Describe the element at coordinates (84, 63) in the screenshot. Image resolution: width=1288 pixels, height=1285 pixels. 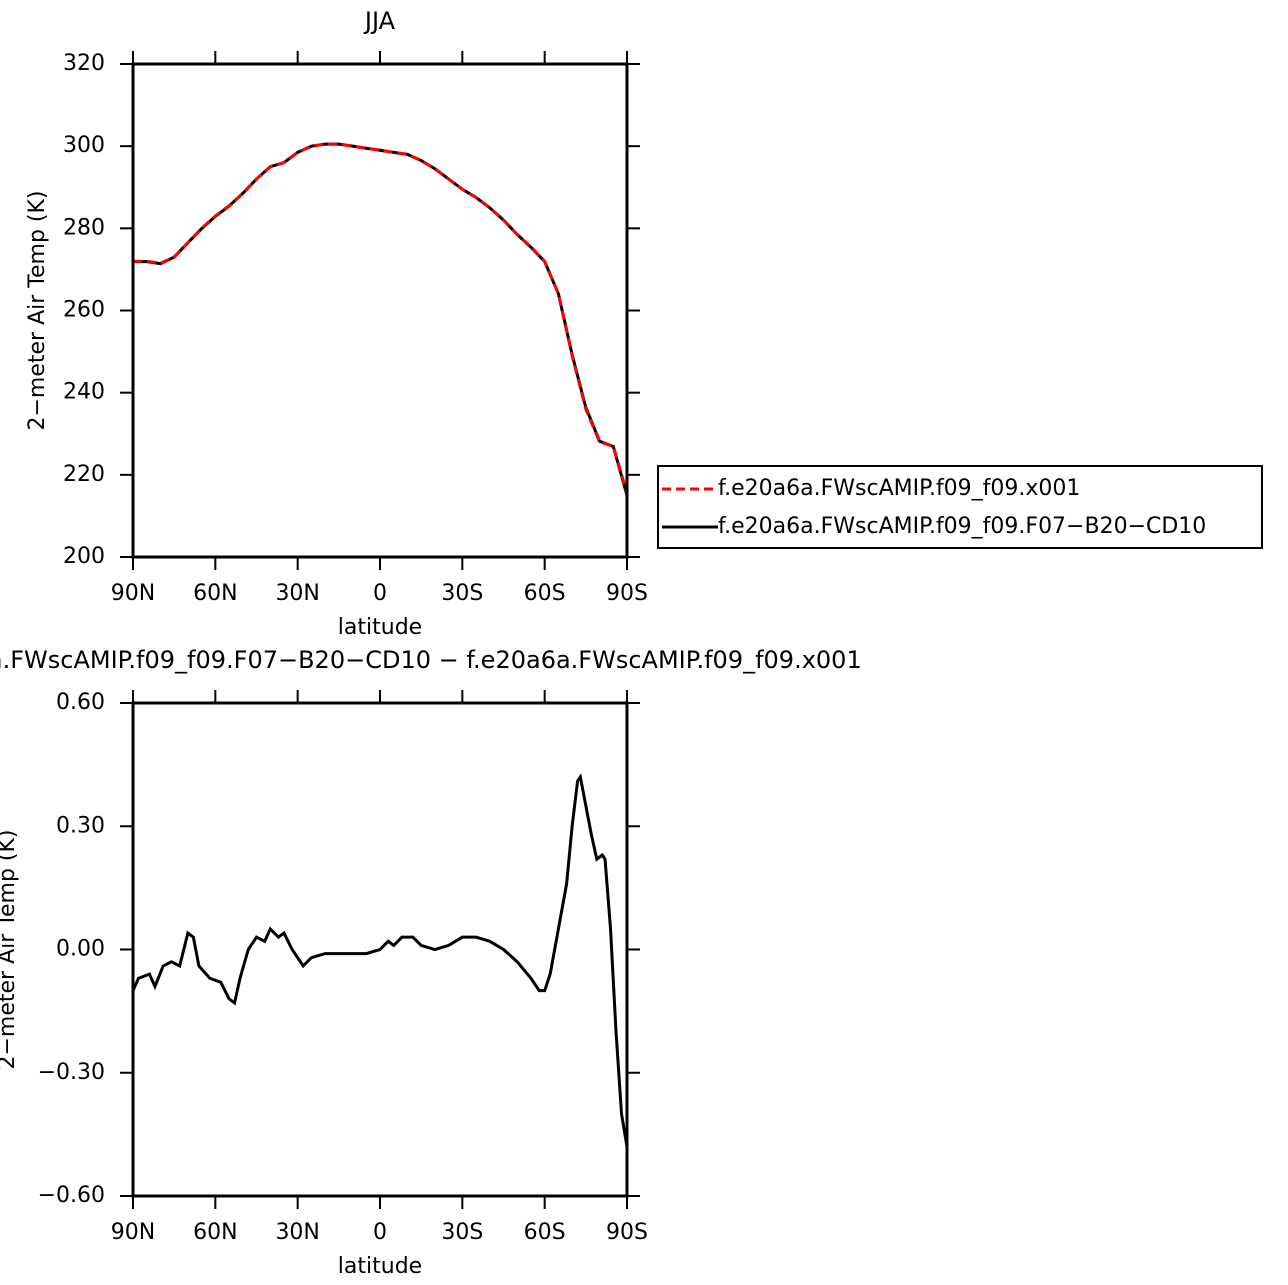
I see `y-tick-label: 320` at that location.